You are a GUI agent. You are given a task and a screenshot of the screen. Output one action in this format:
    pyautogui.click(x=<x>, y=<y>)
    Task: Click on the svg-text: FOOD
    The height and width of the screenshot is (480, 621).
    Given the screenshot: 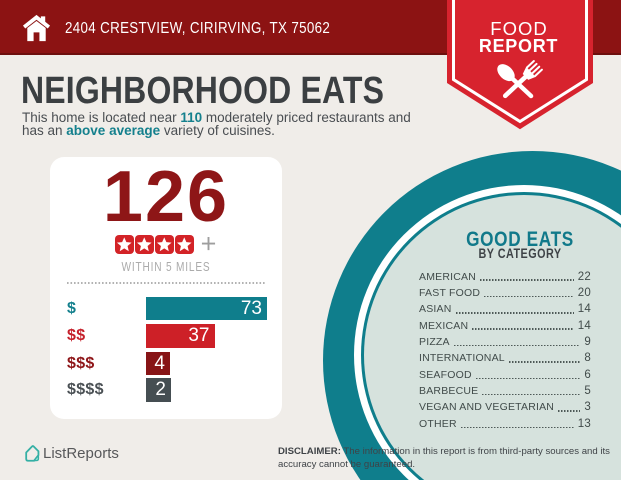 What is the action you would take?
    pyautogui.click(x=518, y=28)
    